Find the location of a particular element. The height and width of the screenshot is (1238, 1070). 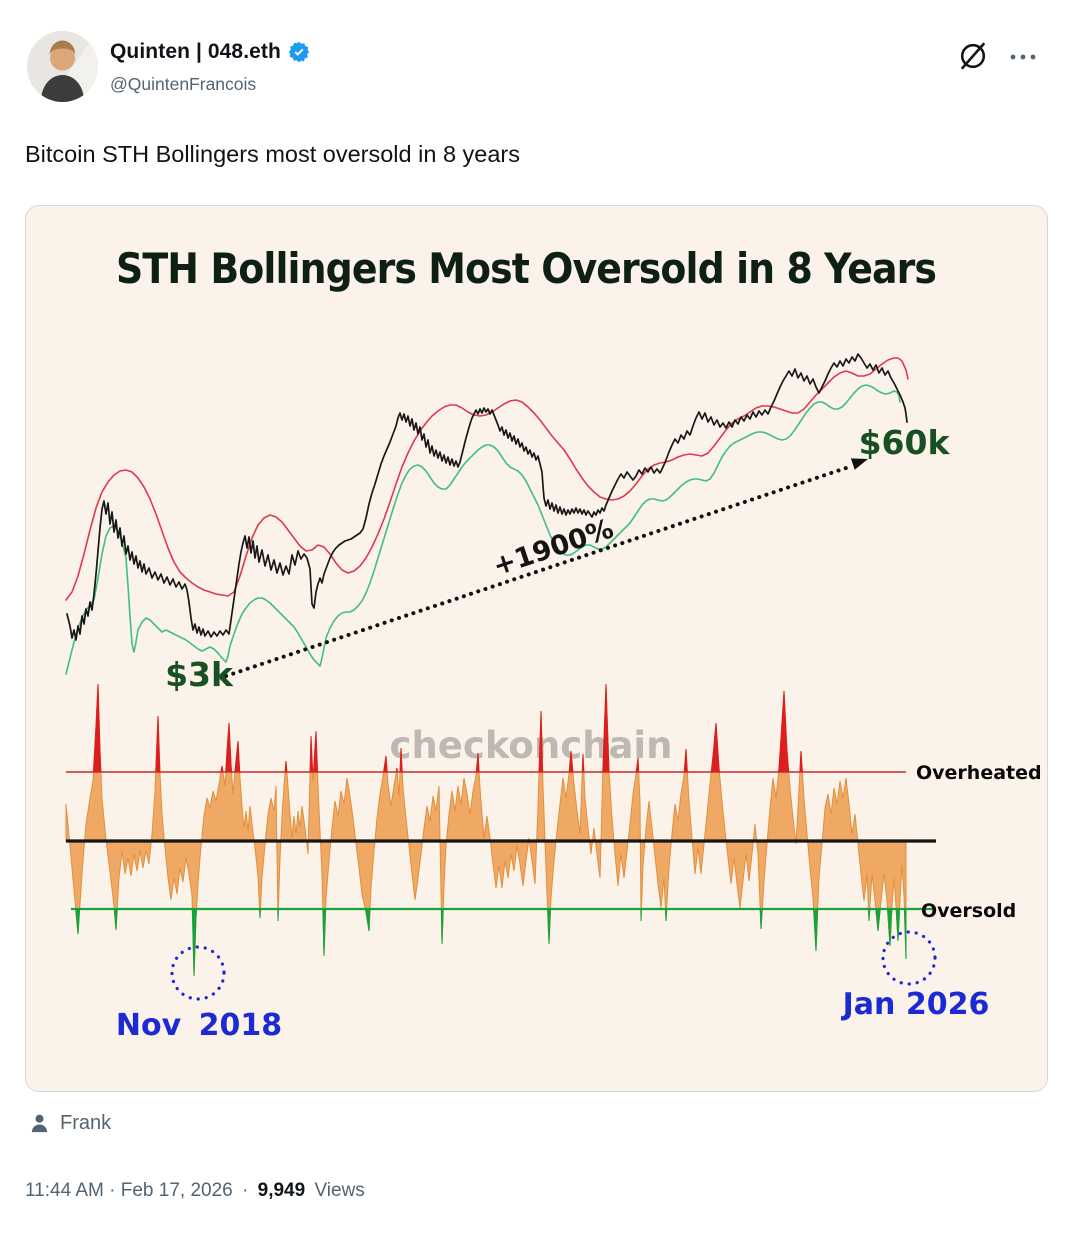

author-row: Quinten | 048.eth is located at coordinates (210, 52).